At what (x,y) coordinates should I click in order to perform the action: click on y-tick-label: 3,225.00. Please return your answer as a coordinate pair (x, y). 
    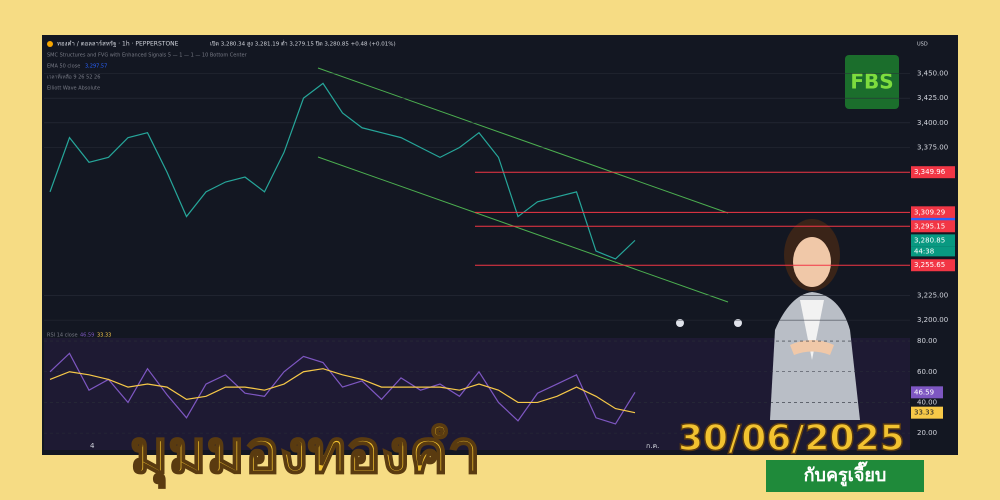
    Looking at the image, I should click on (932, 295).